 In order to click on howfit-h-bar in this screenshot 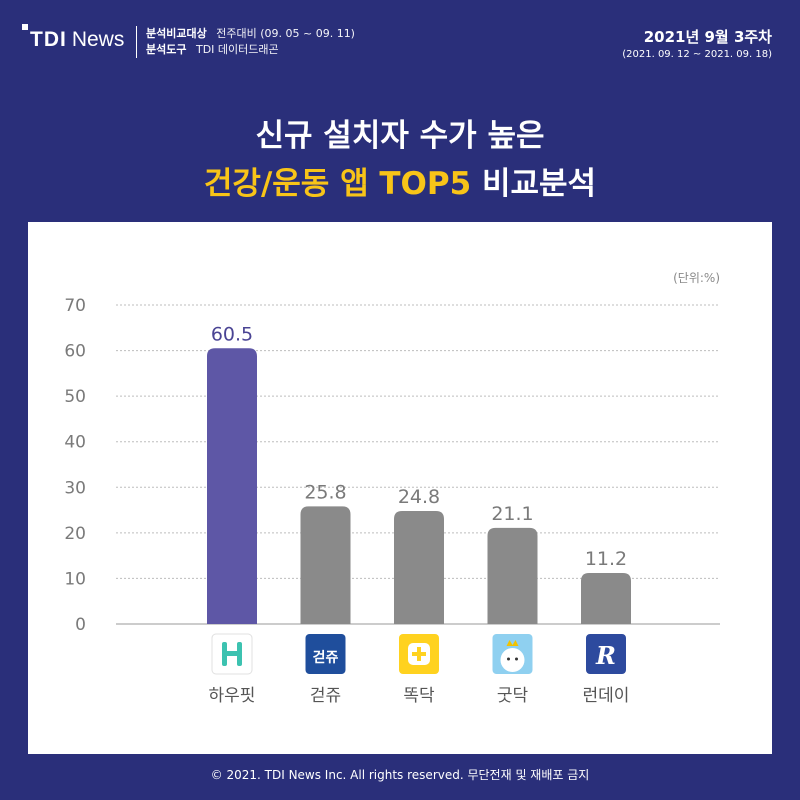, I will do `click(232, 653)`.